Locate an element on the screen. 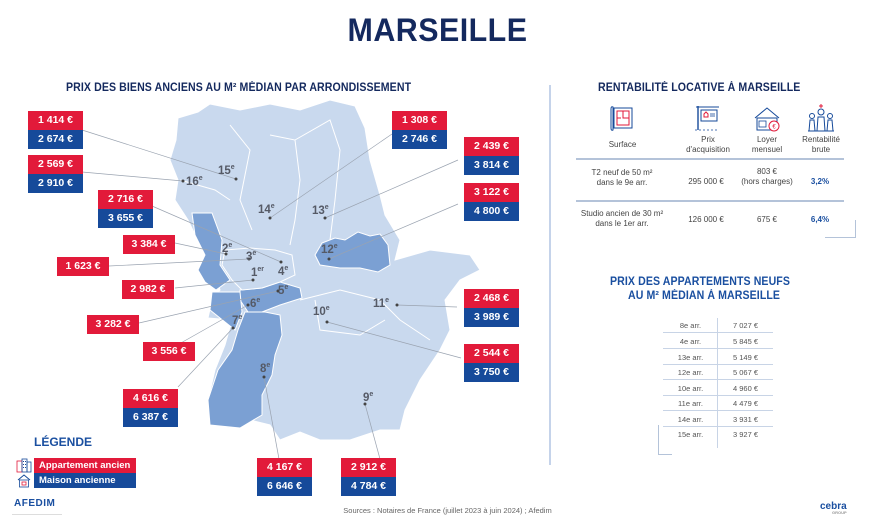 The height and width of the screenshot is (521, 875). cebra-logo: cebra GROUP is located at coordinates (833, 508).